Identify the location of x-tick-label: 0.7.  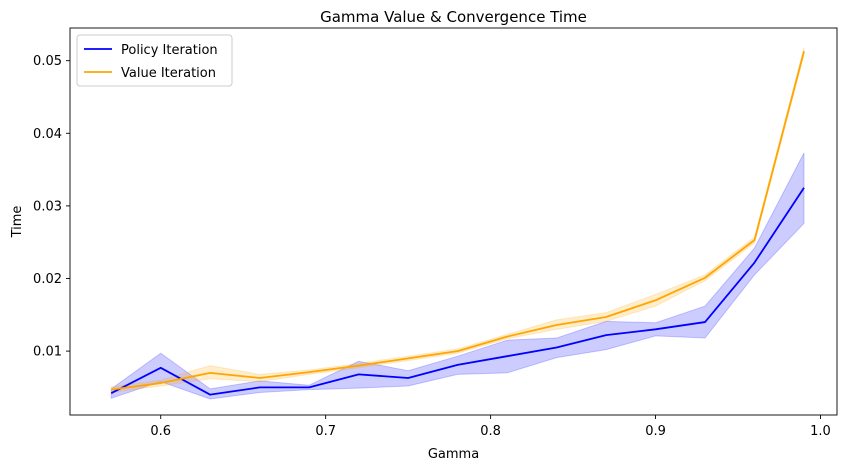
(325, 431).